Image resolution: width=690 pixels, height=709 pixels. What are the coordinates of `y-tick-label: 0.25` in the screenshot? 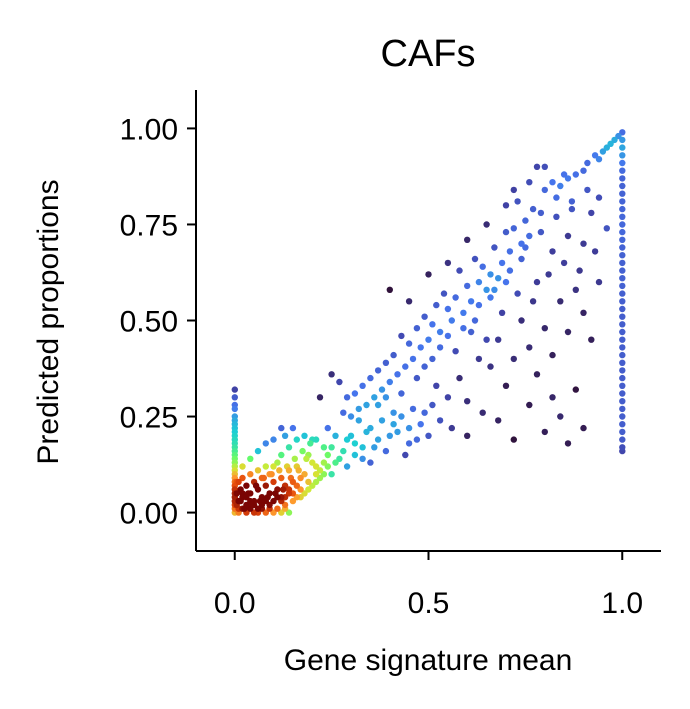 It's located at (149, 418).